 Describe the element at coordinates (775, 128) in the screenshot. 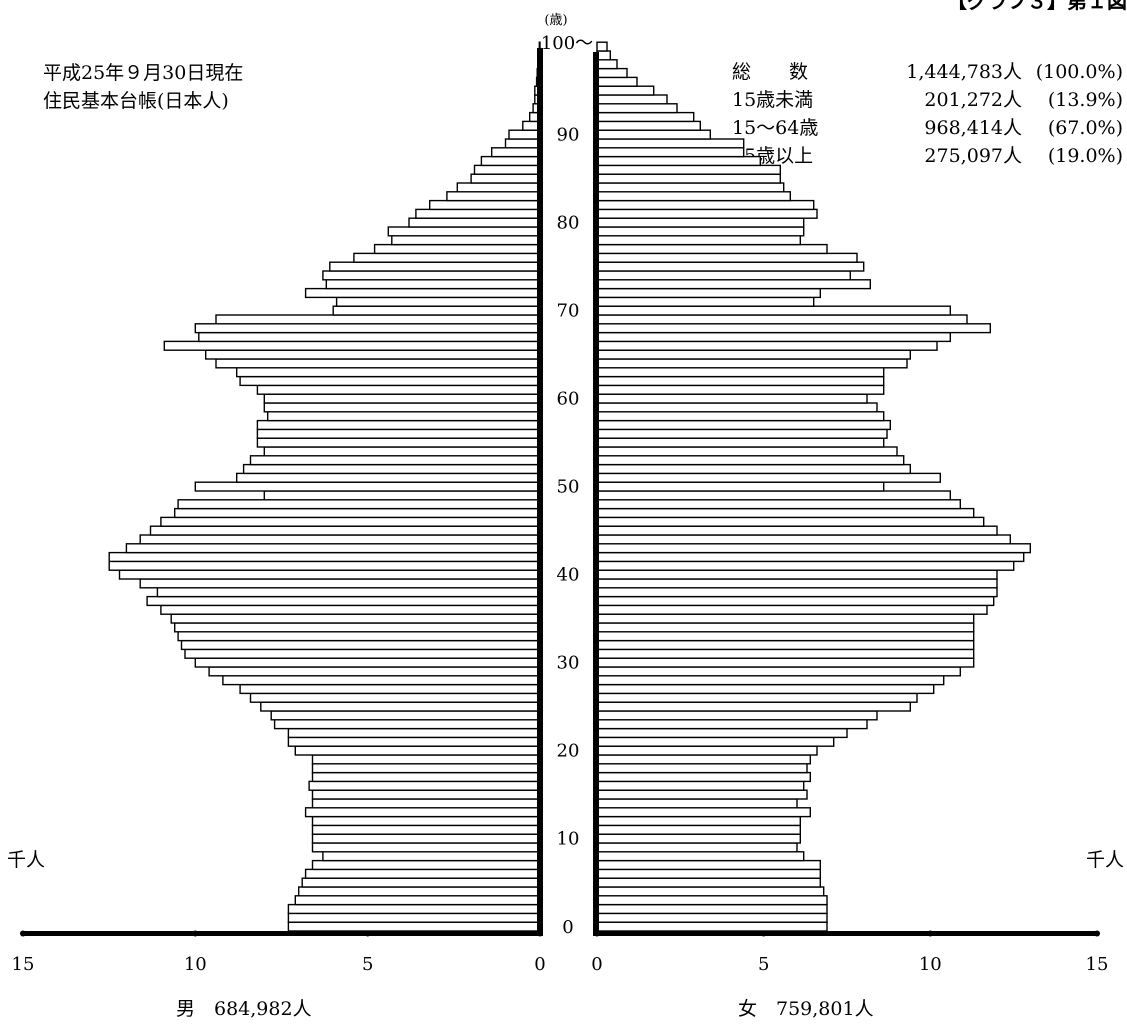

I see `summary-label: 15～64歳` at that location.